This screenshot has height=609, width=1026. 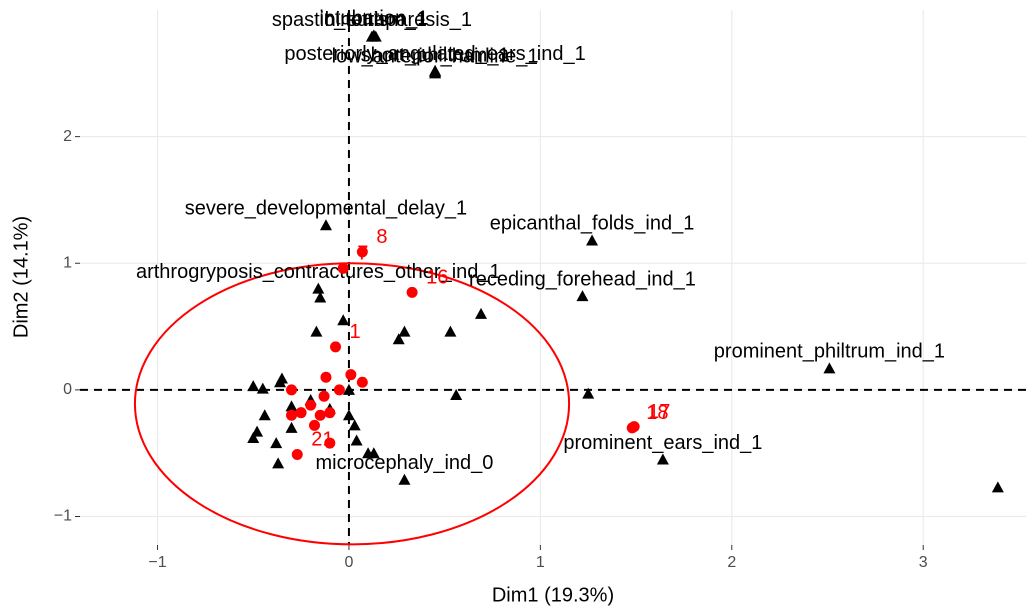 I want to click on point-label: microcephaly_ind_0, so click(x=405, y=463).